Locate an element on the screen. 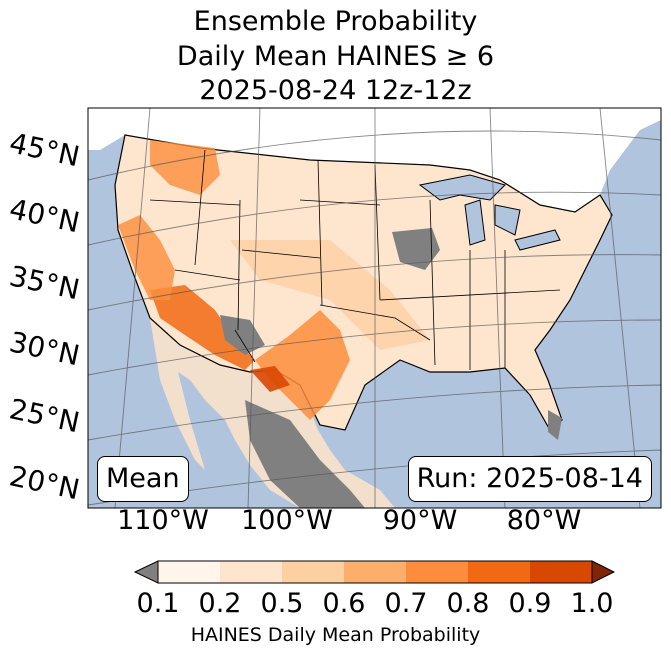 The image size is (671, 658). colorbar-tick: 0.9 is located at coordinates (530, 603).